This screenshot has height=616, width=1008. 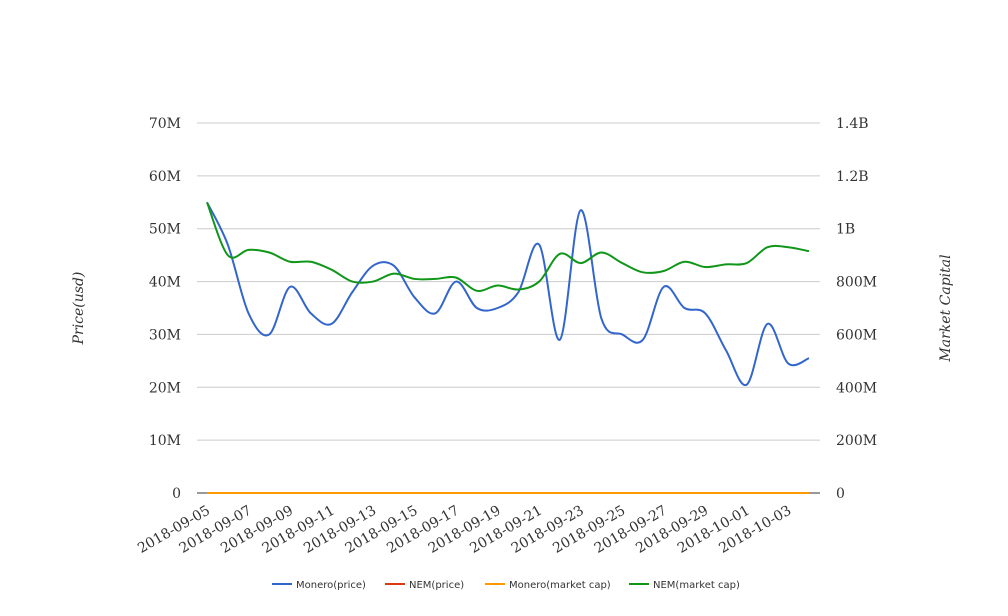 What do you see at coordinates (845, 230) in the screenshot?
I see `y2-tick-label: 1B` at bounding box center [845, 230].